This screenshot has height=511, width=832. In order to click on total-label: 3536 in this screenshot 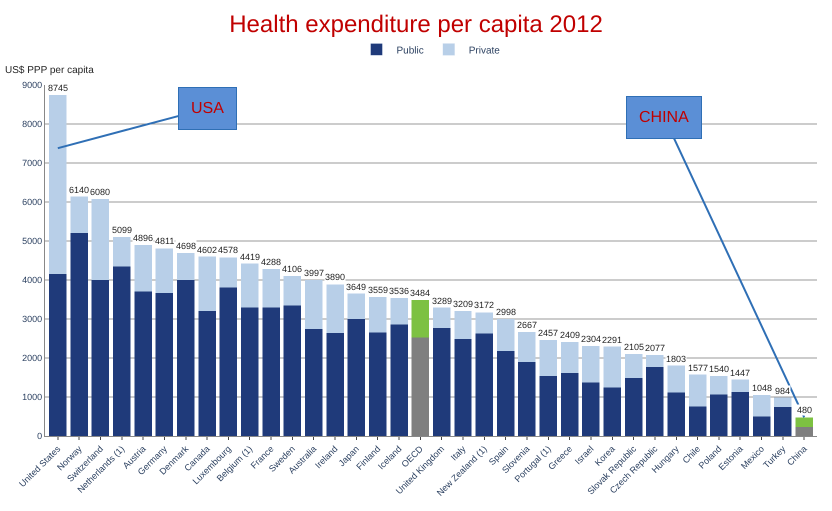, I will do `click(399, 291)`.